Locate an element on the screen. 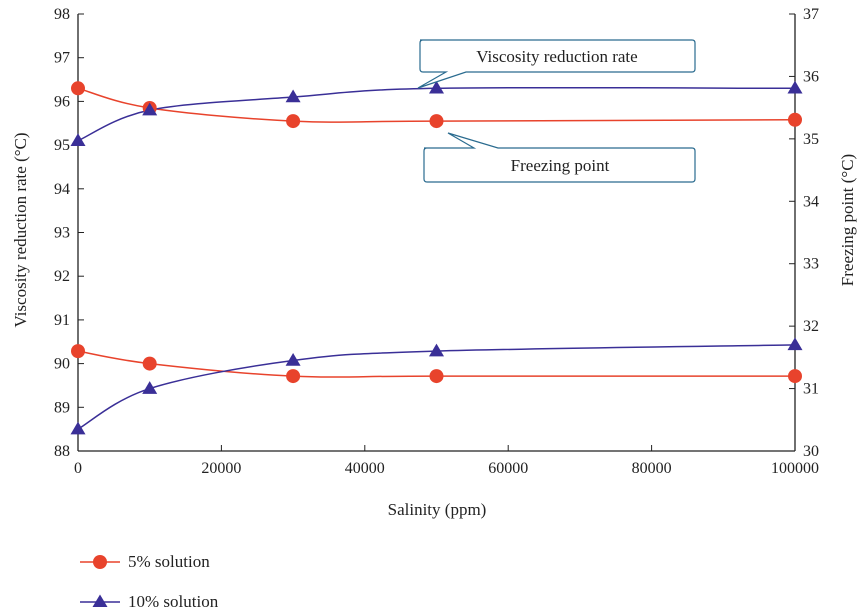  legend-label-5pct: 5% solution is located at coordinates (169, 561).